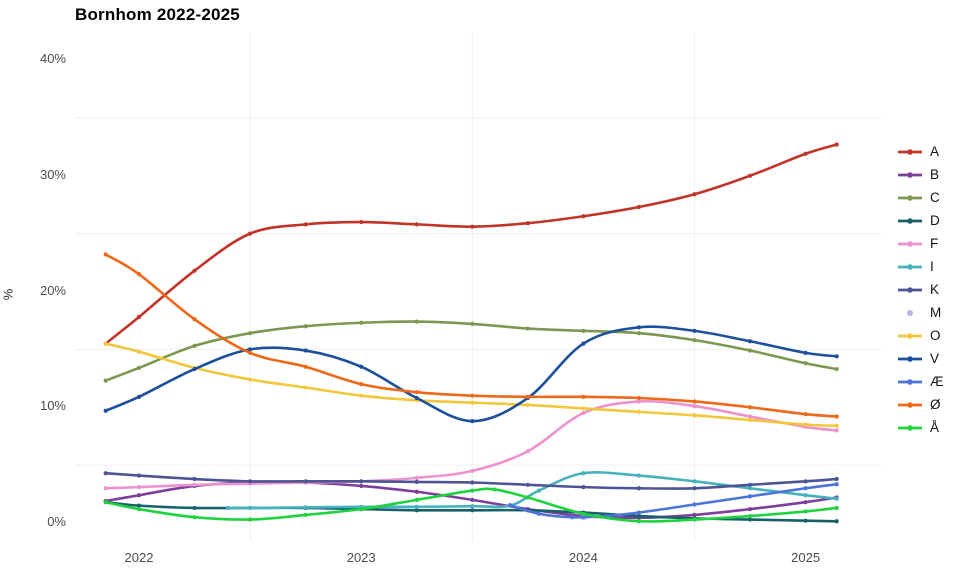 This screenshot has height=576, width=960. I want to click on series-point-D, so click(750, 519).